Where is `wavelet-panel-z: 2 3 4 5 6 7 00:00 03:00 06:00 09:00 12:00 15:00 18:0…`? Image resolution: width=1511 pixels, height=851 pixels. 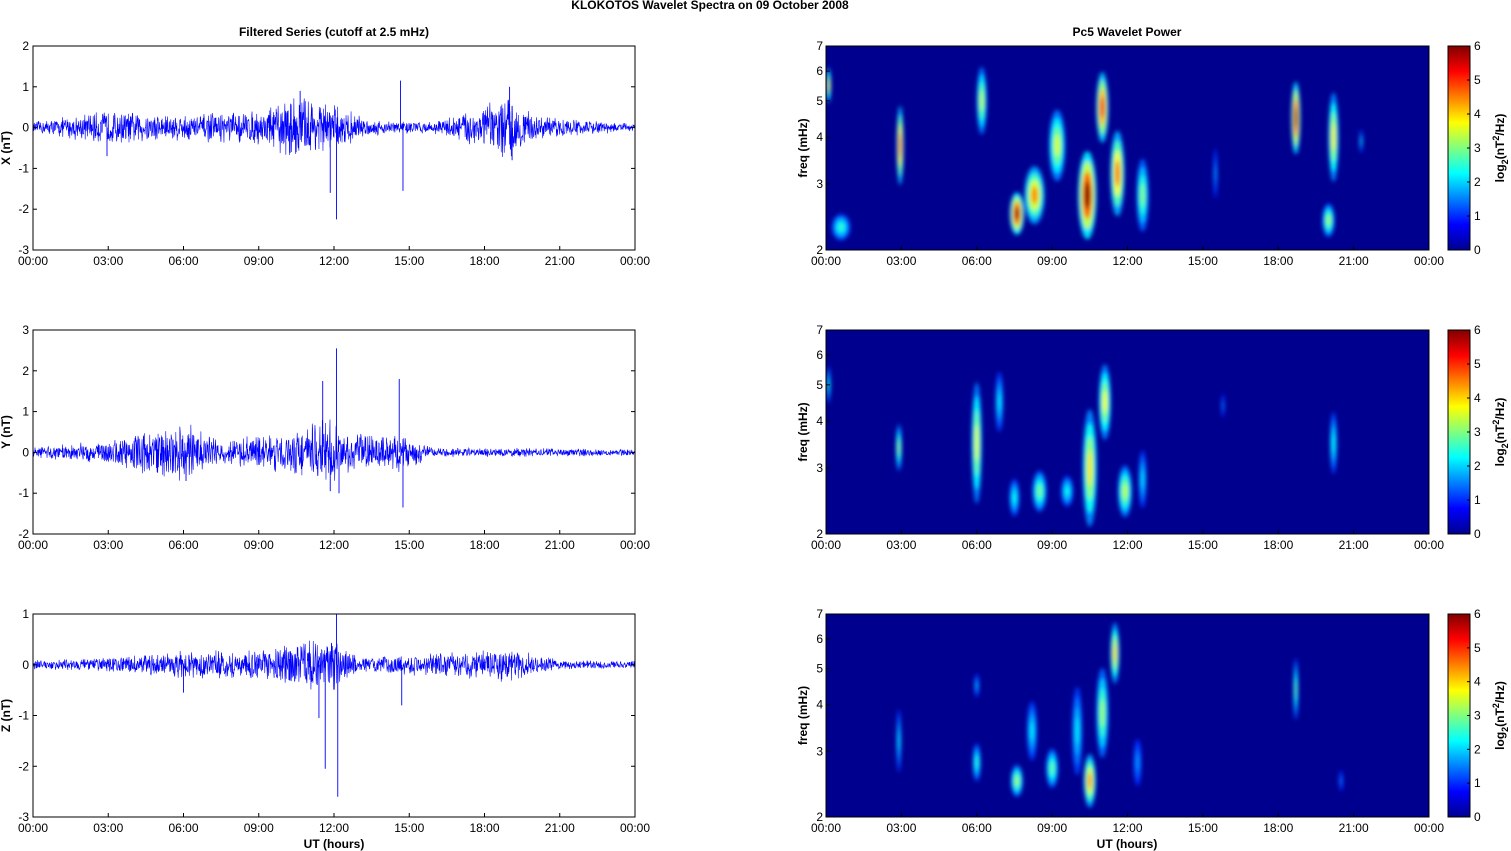
wavelet-panel-z: 2 3 4 5 6 7 00:00 03:00 06:00 09:00 12:00 15:00 18:0… is located at coordinates (1153, 721).